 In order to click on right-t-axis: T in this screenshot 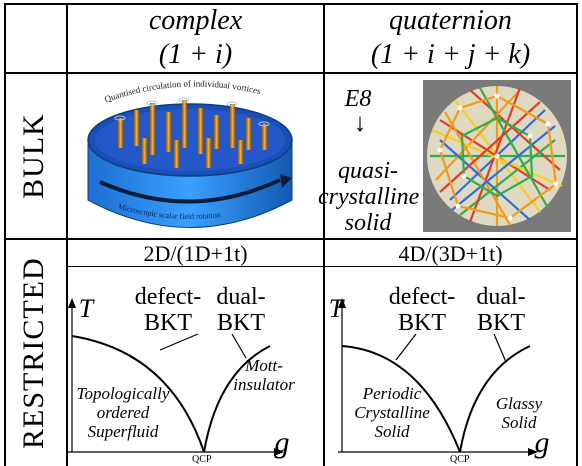, I will do `click(336, 308)`.